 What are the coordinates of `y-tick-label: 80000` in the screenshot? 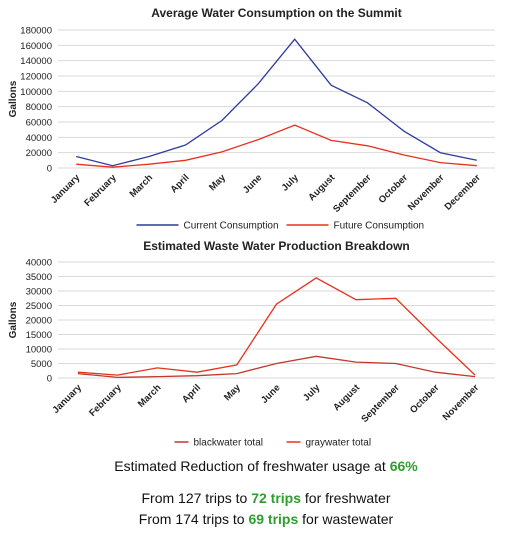 It's located at (39, 107).